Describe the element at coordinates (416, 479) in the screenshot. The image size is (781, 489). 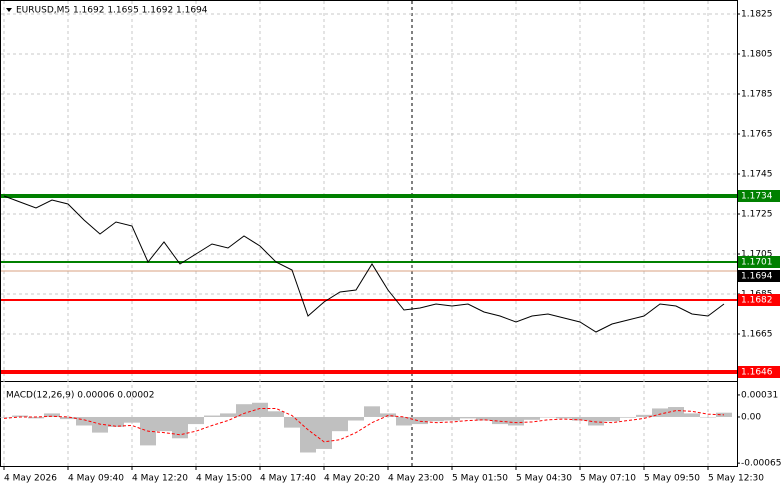
I see `x-tick-label: 4 May 23:00` at that location.